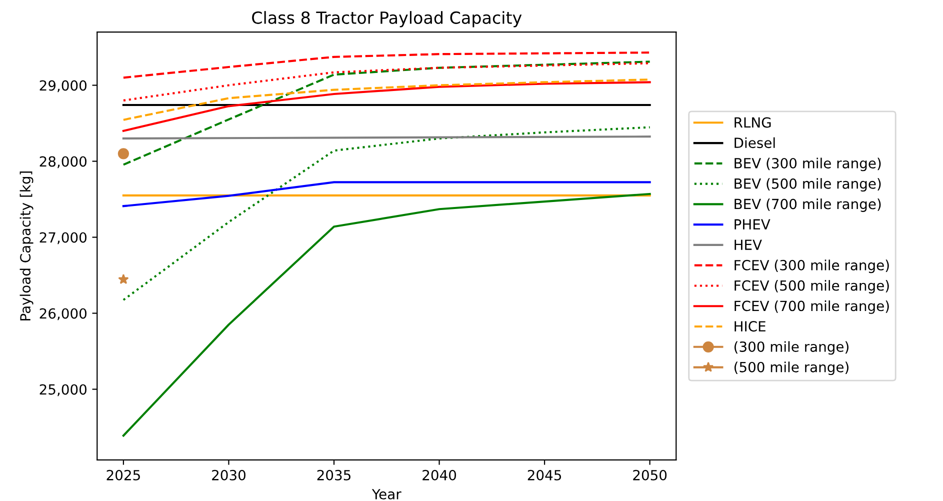 The height and width of the screenshot is (501, 943). Describe the element at coordinates (748, 245) in the screenshot. I see `legend-label: HEV` at that location.